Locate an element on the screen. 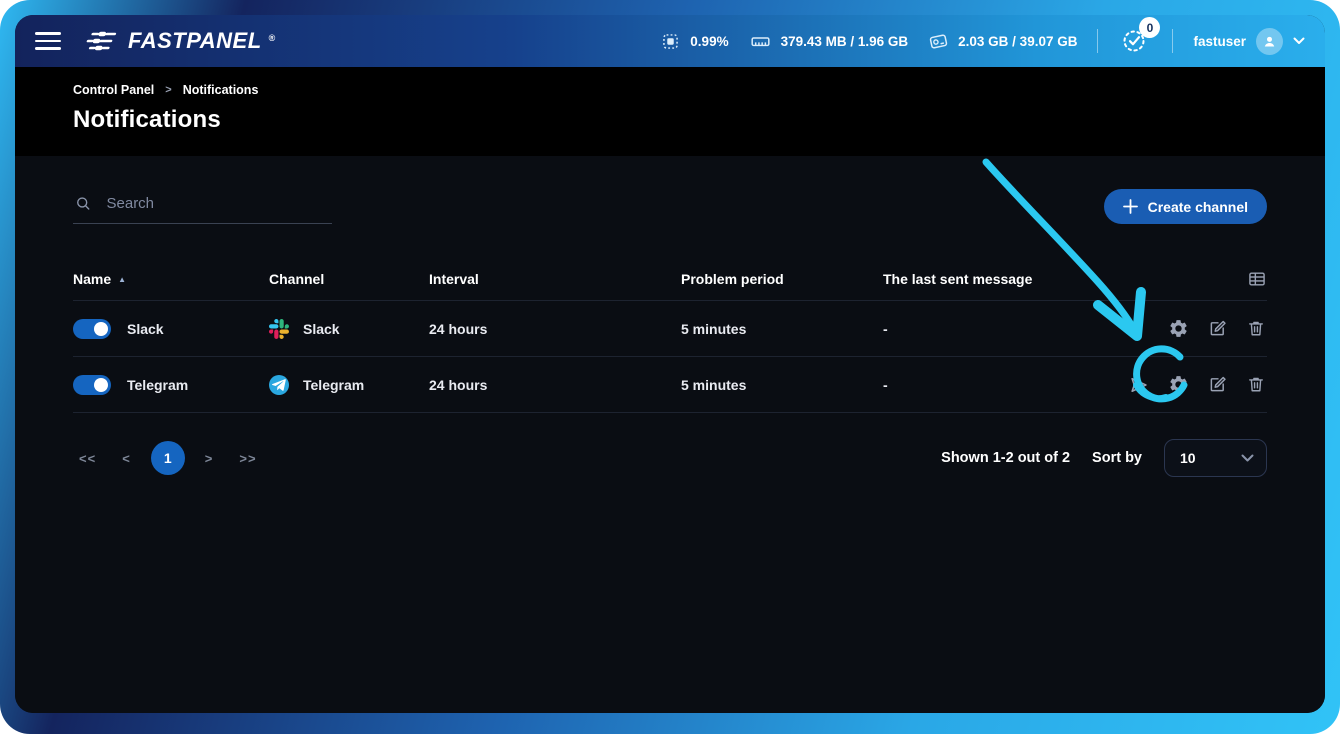  topbar: FASTPANEL ® 0.99% is located at coordinates (670, 41).